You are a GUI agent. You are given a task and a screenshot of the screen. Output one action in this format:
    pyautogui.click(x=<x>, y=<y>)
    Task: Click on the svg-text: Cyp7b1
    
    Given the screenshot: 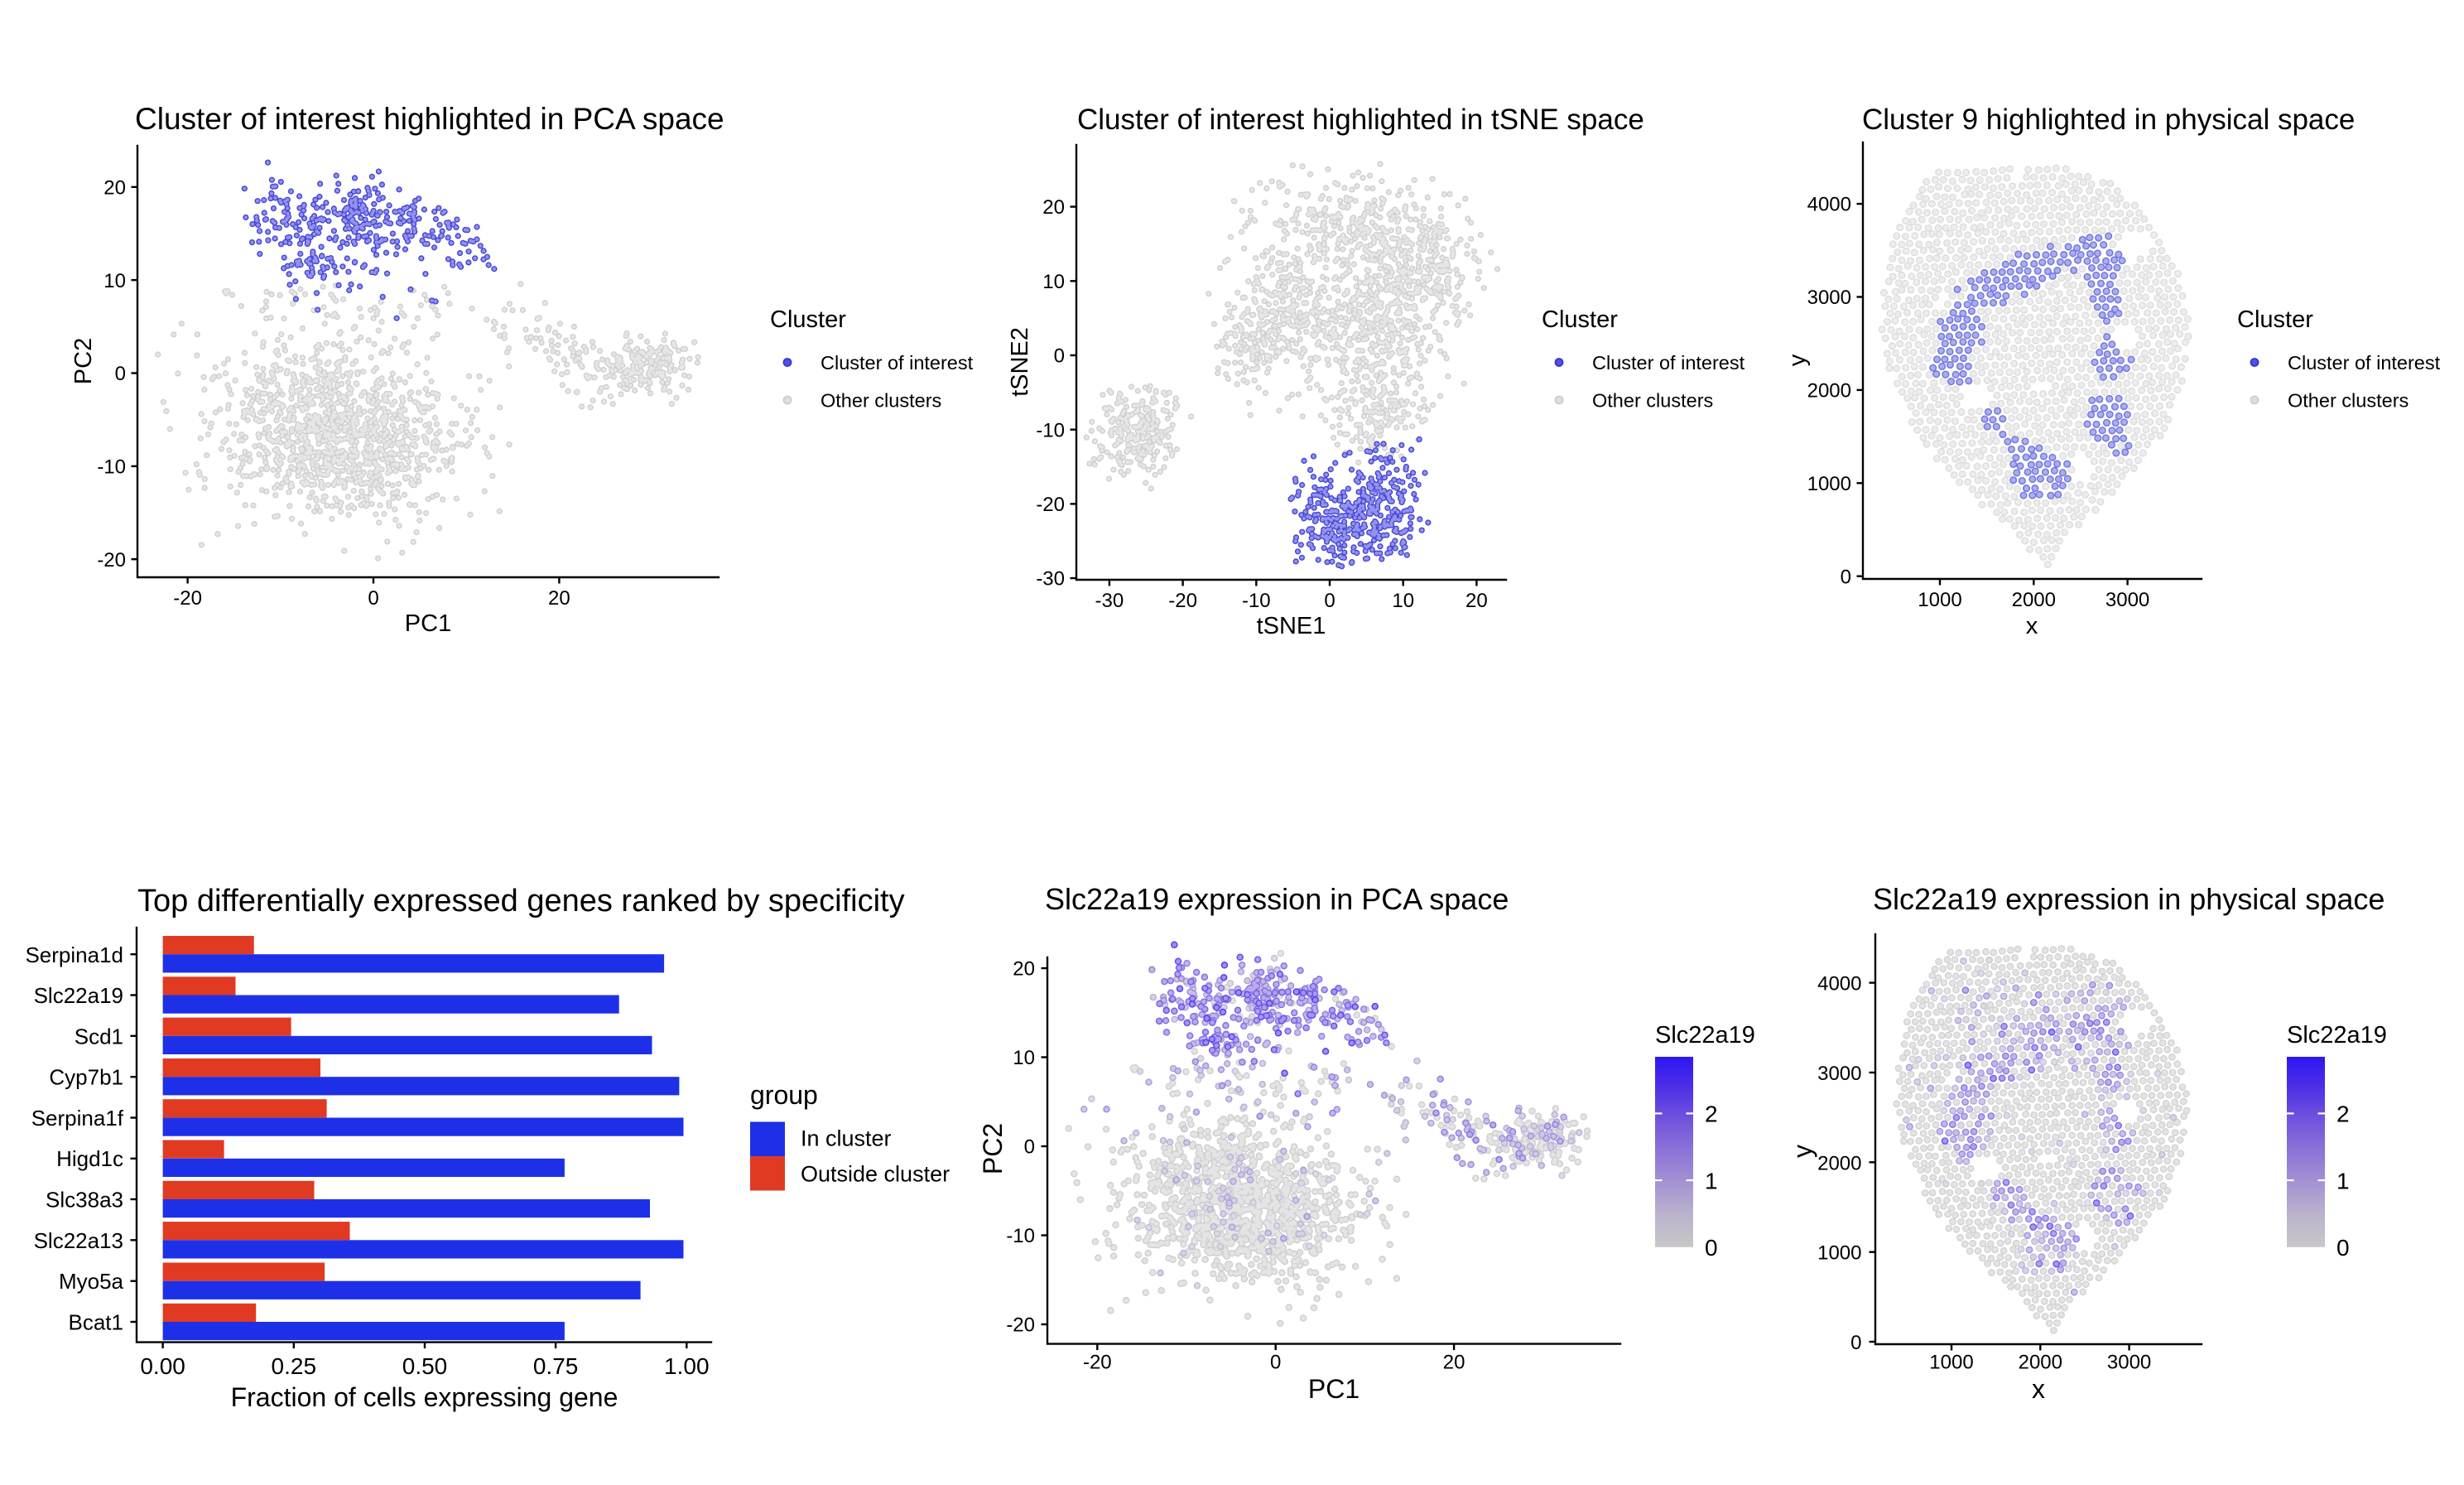 What is the action you would take?
    pyautogui.click(x=86, y=1077)
    